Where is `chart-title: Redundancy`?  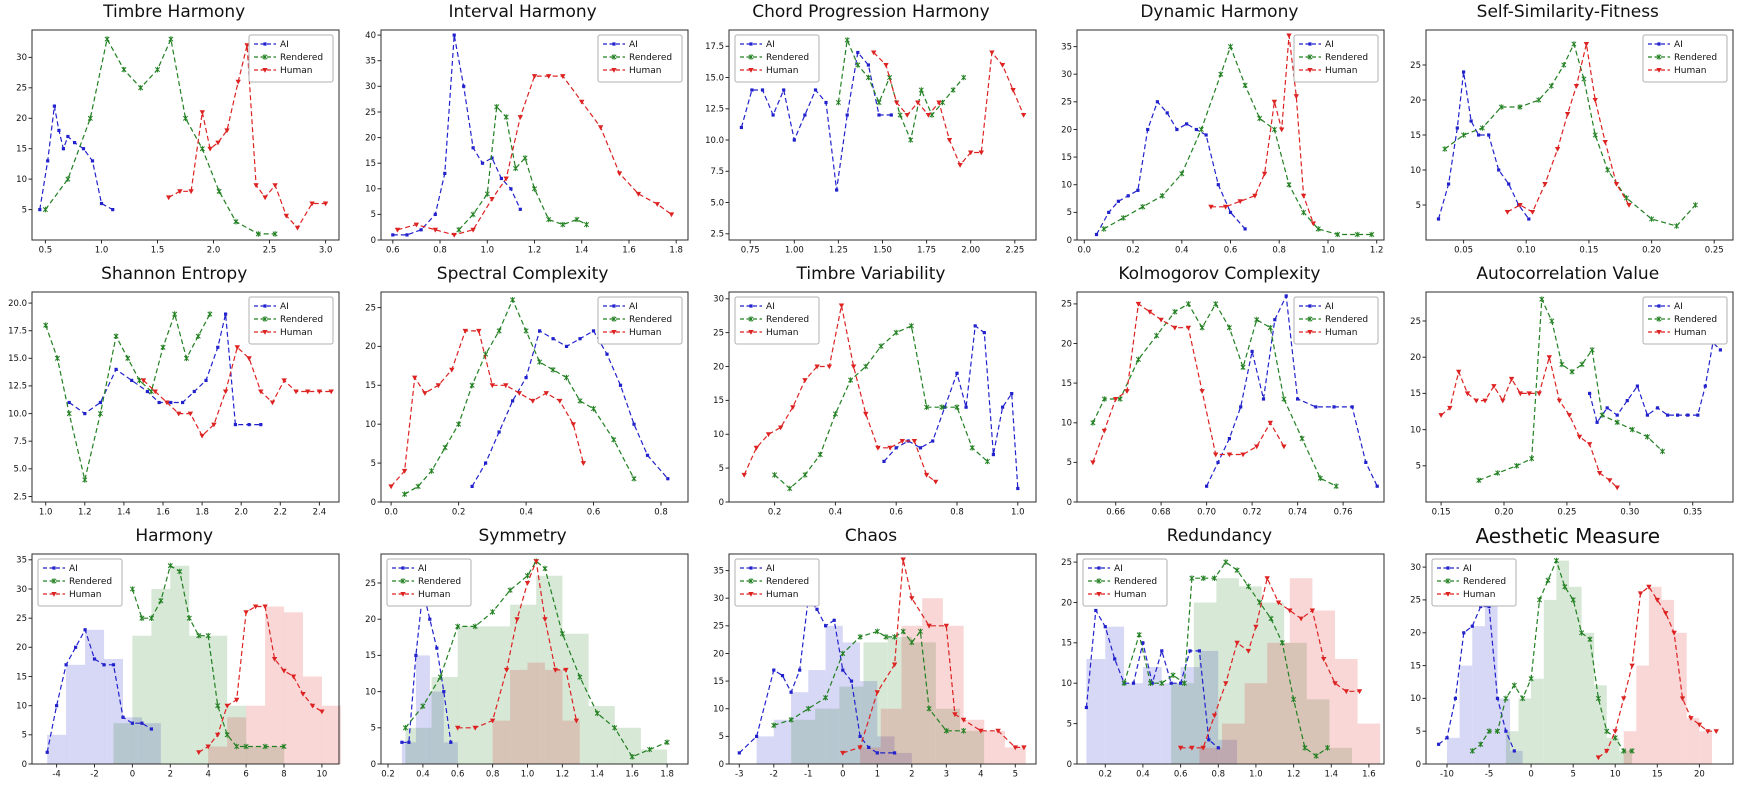
chart-title: Redundancy is located at coordinates (1219, 536).